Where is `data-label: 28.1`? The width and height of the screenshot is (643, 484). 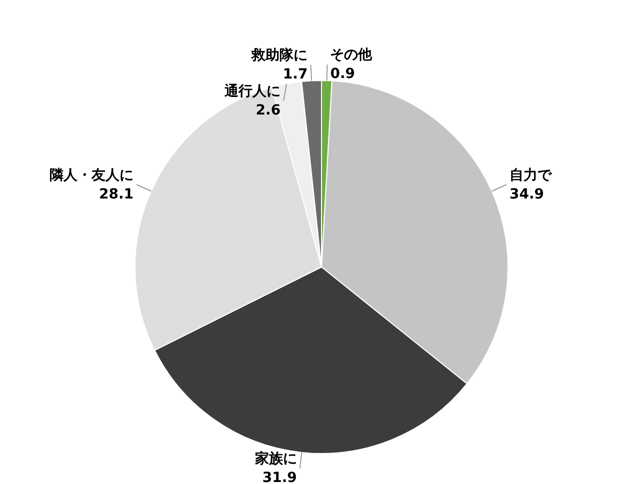 data-label: 28.1 is located at coordinates (116, 194).